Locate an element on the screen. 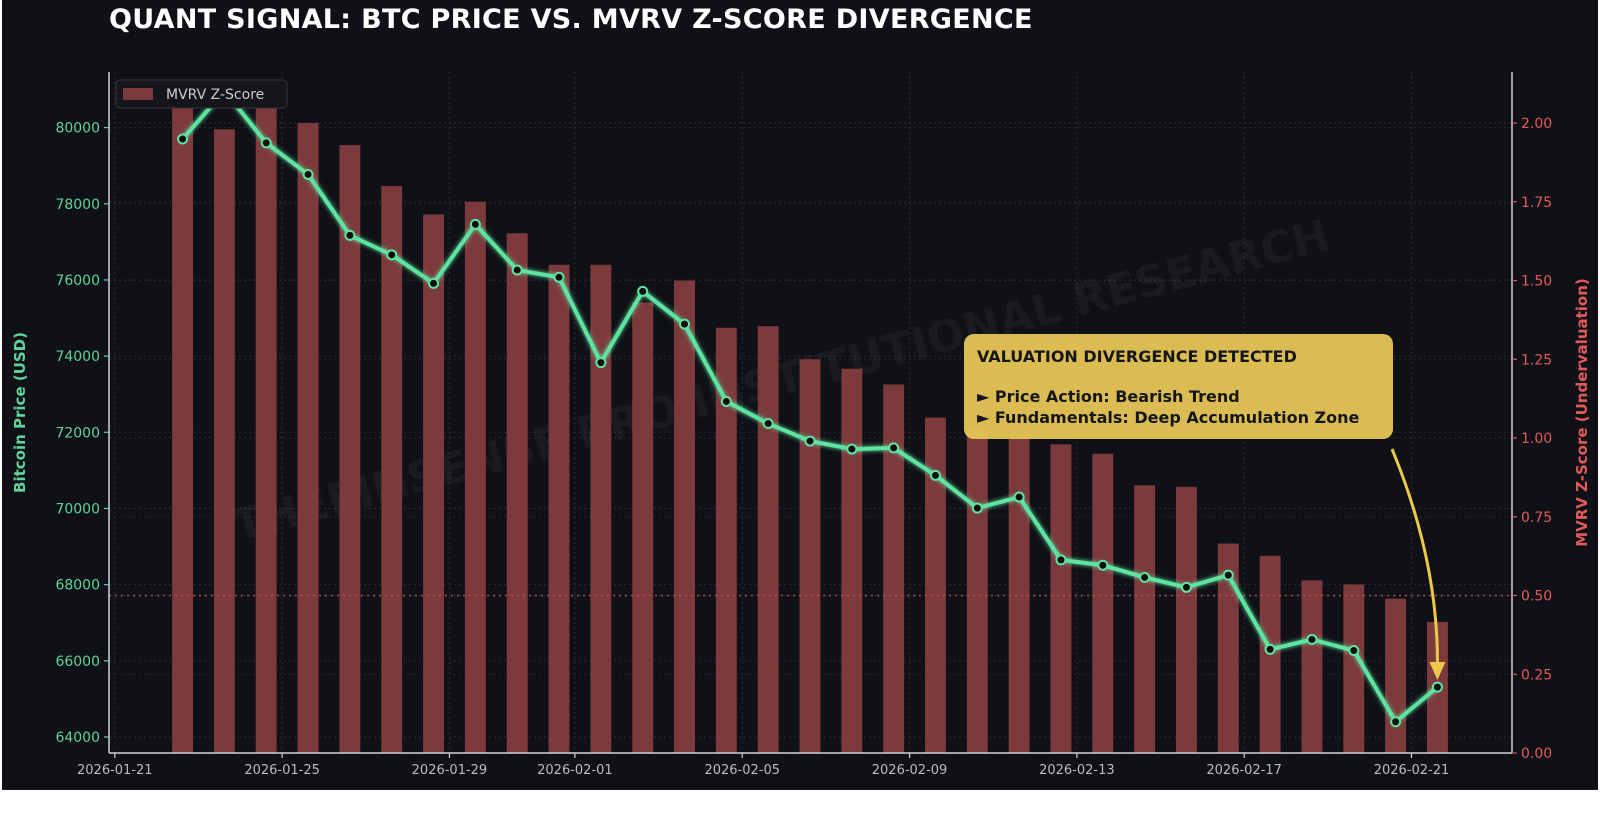 This screenshot has height=819, width=1600. x-tick-label: 2026-01-25 is located at coordinates (282, 770).